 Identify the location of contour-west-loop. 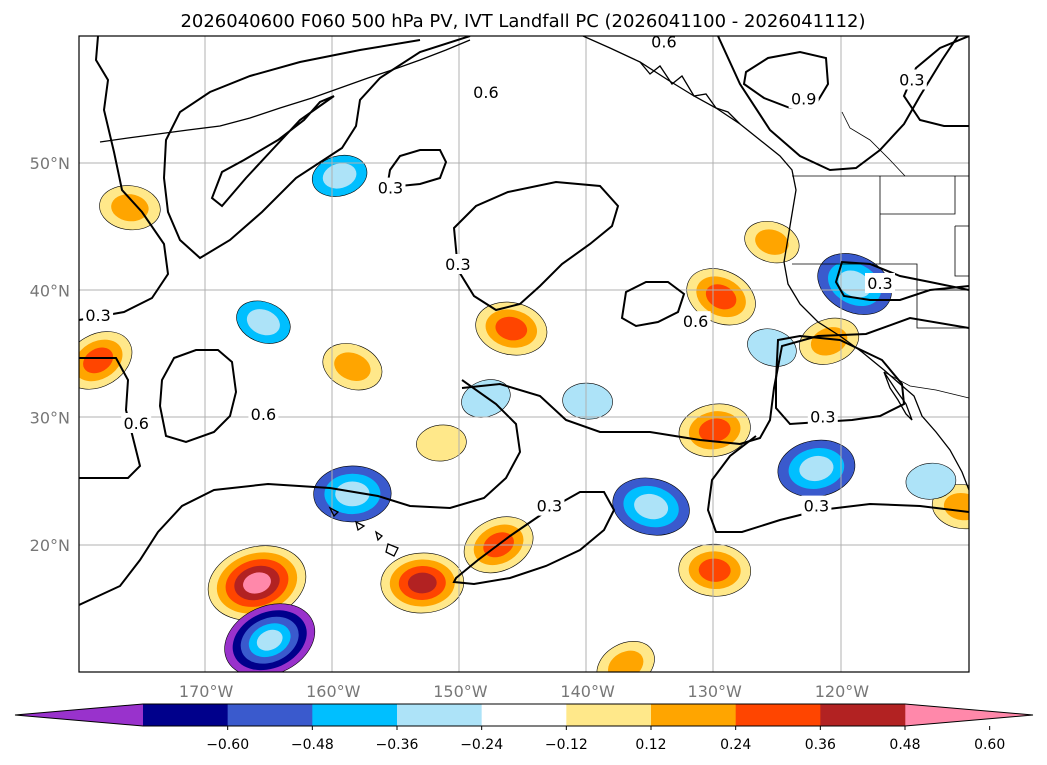
(198, 396).